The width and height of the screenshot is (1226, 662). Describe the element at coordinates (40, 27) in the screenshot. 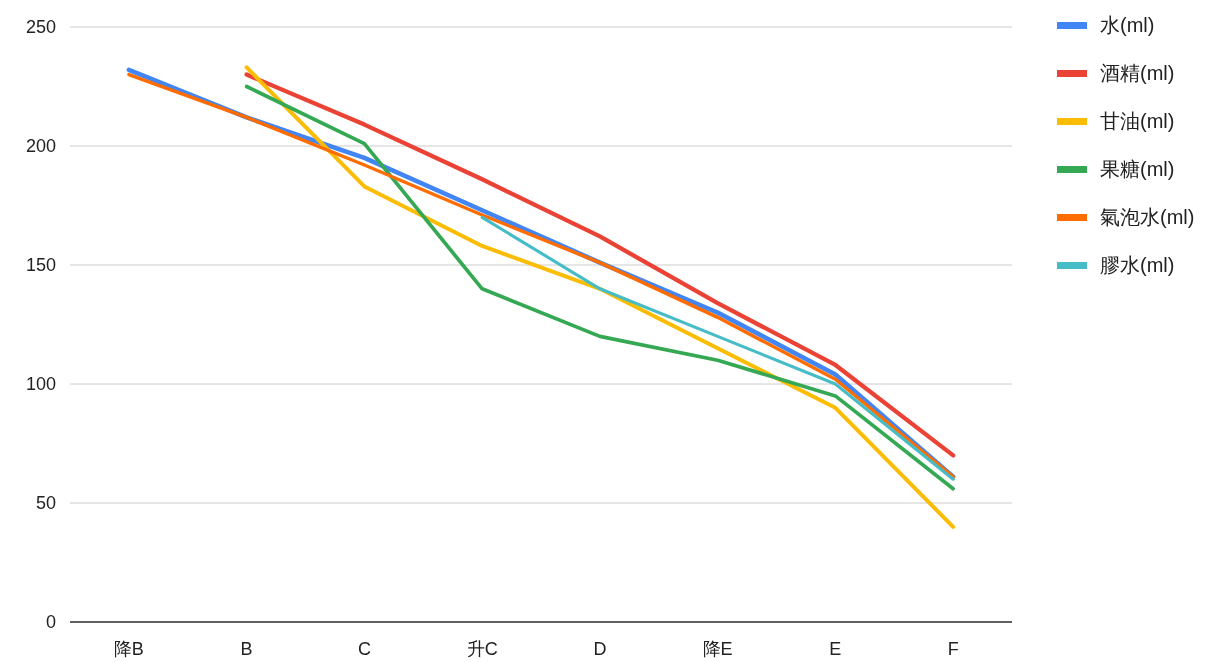

I see `y-tick-label: 250` at that location.